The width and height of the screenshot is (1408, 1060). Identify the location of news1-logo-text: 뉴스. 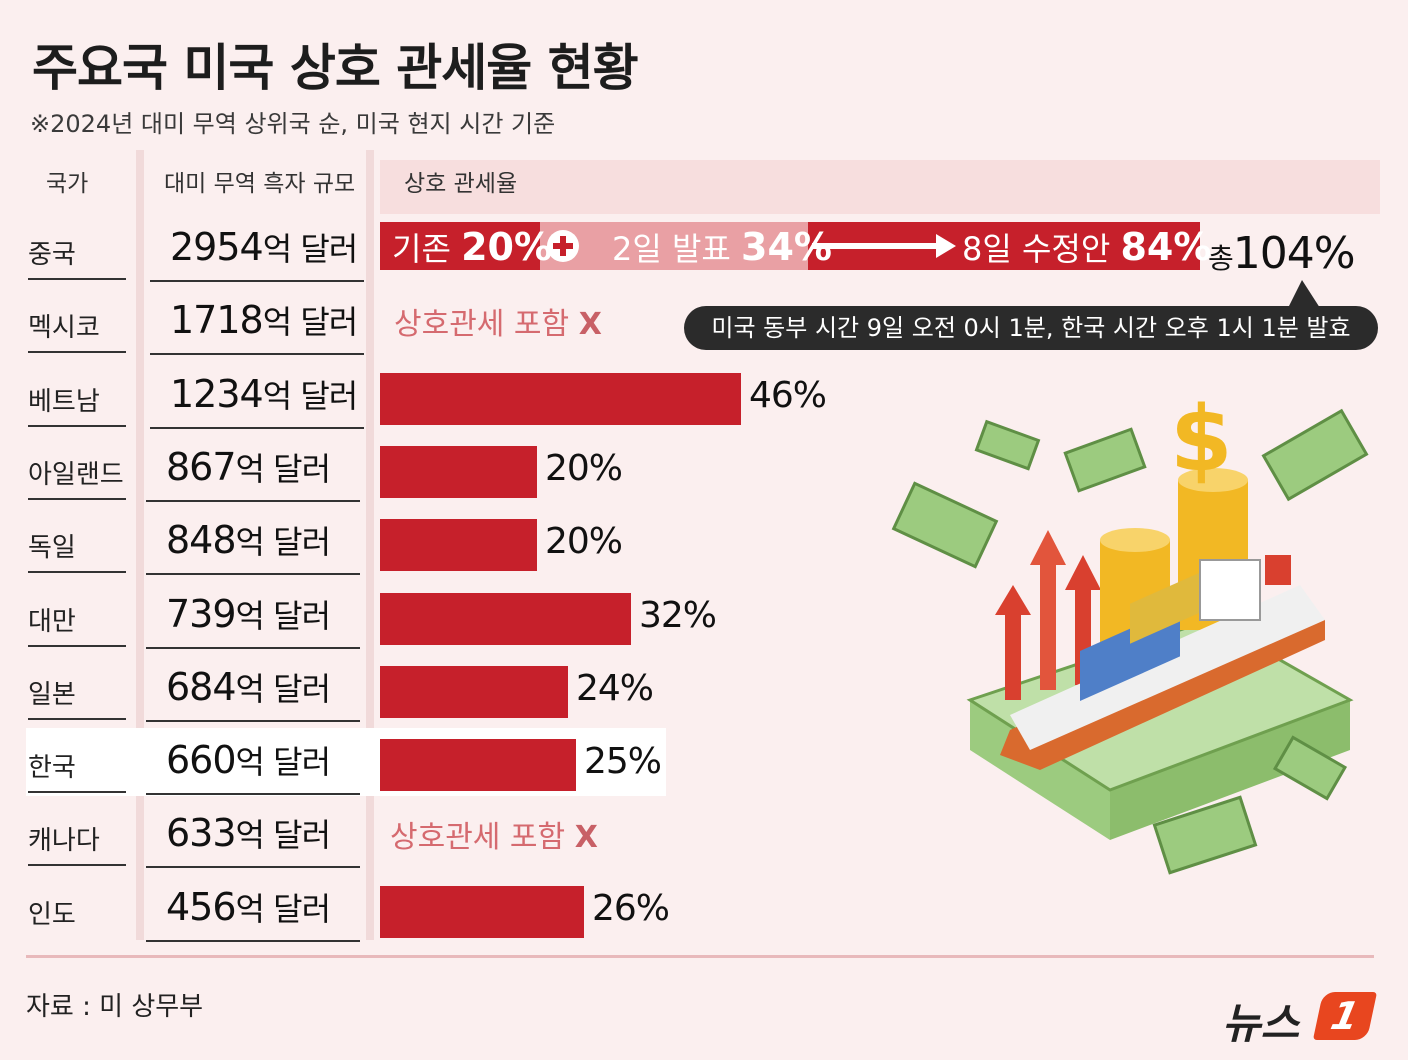
(1261, 1023).